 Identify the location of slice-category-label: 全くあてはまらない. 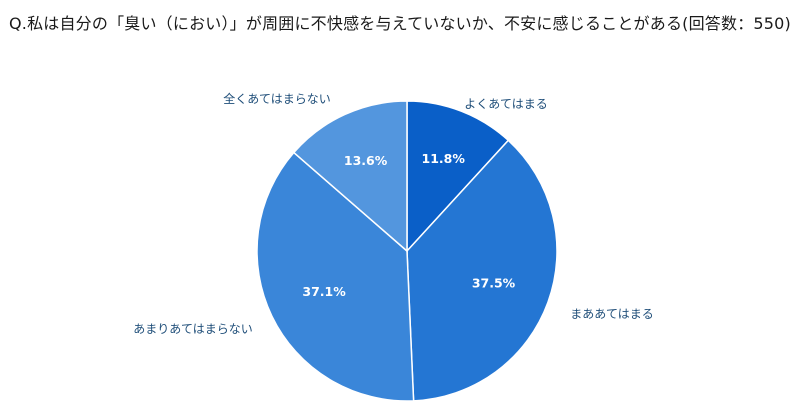
(277, 98).